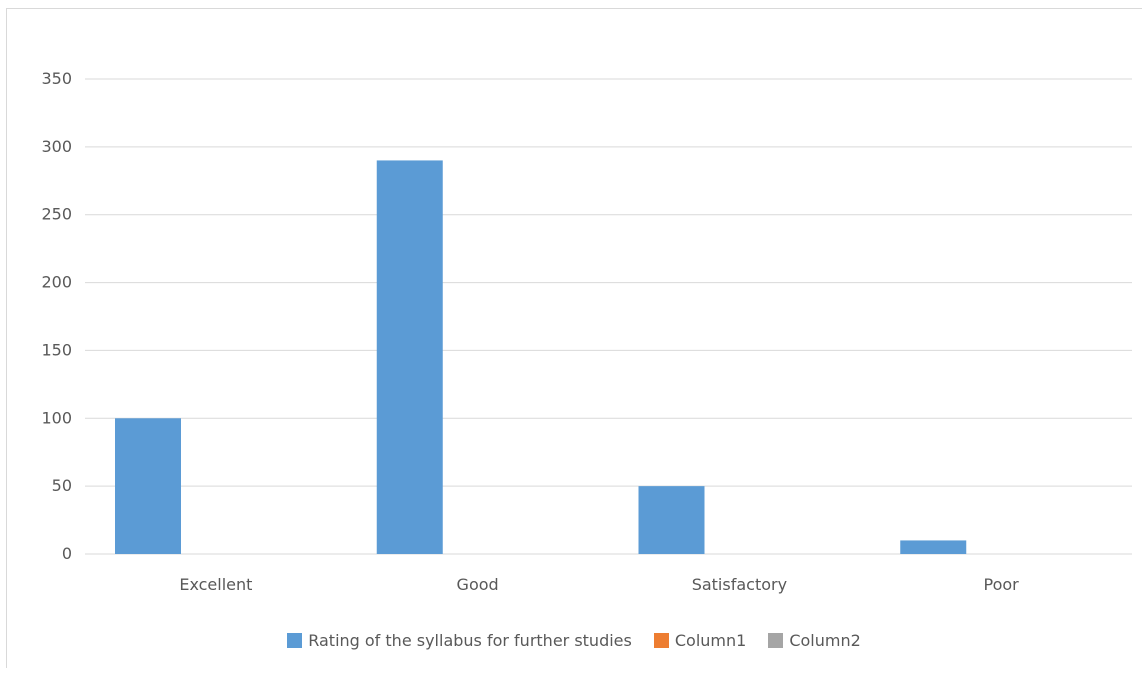 The image size is (1148, 673). Describe the element at coordinates (56, 417) in the screenshot. I see `y-tick-label: 100` at that location.